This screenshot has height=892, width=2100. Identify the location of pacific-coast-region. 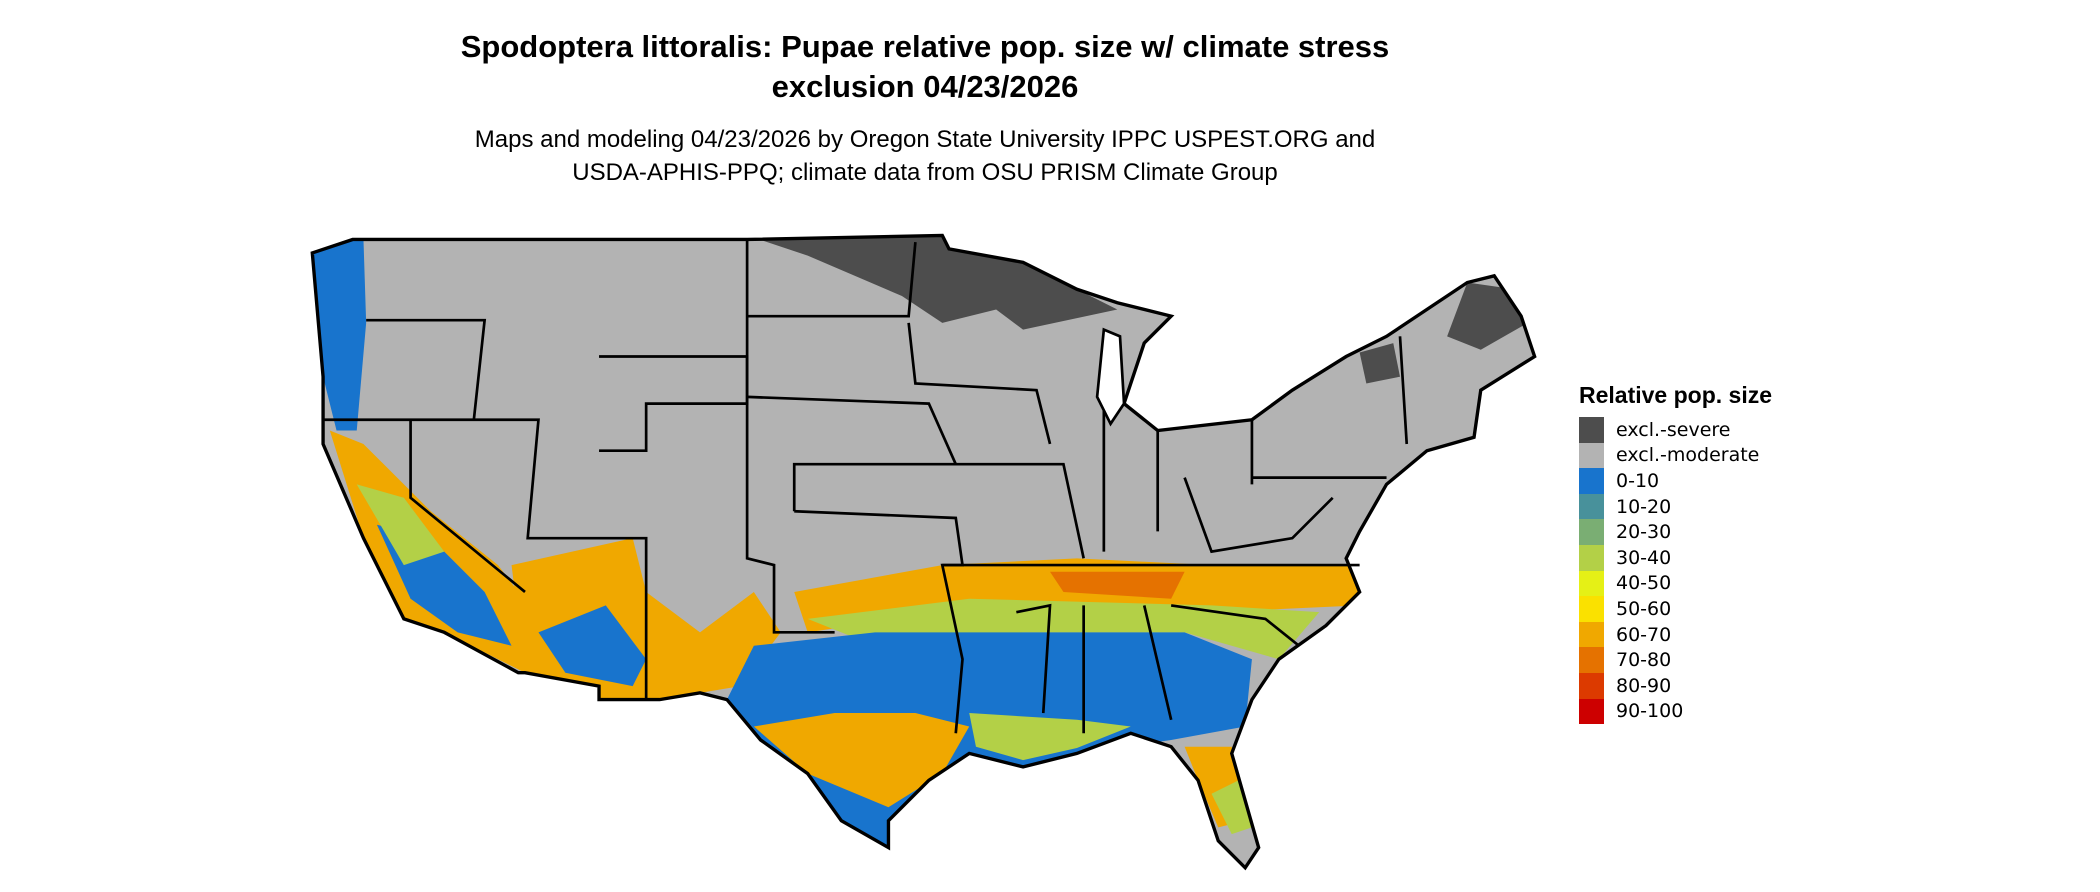
(339, 335).